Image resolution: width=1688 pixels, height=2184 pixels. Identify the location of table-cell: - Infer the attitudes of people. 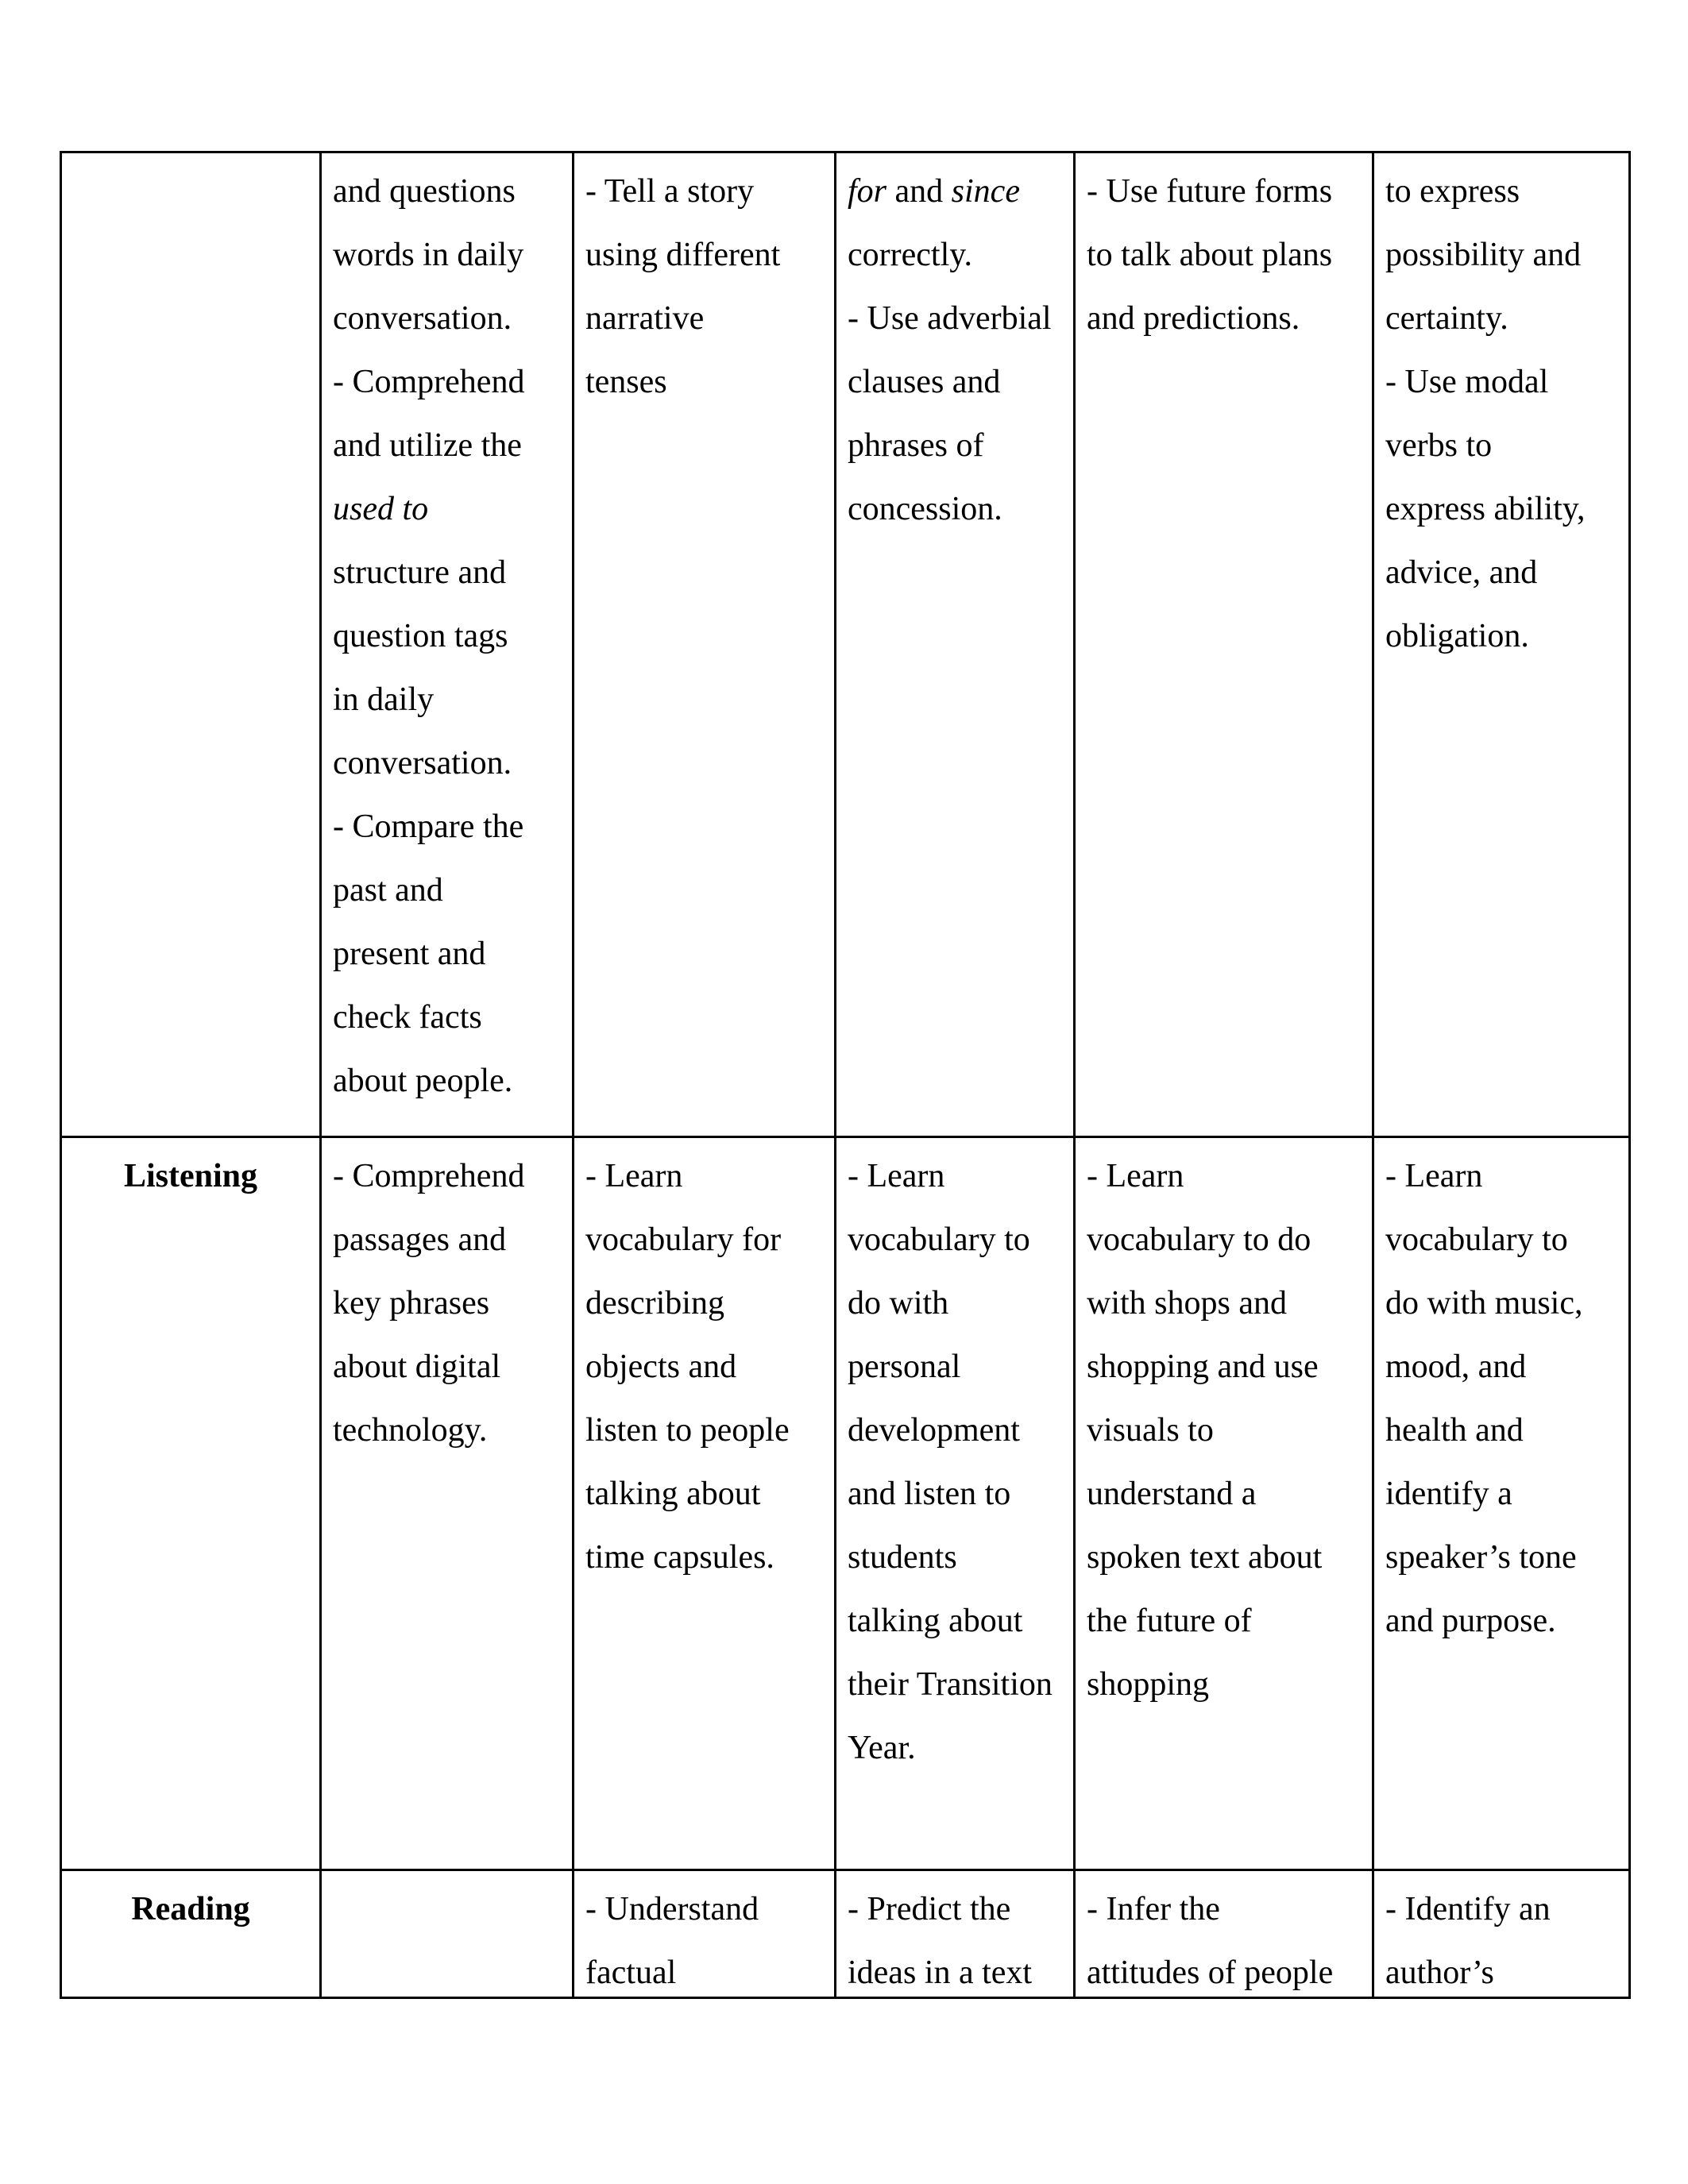
(1223, 1934).